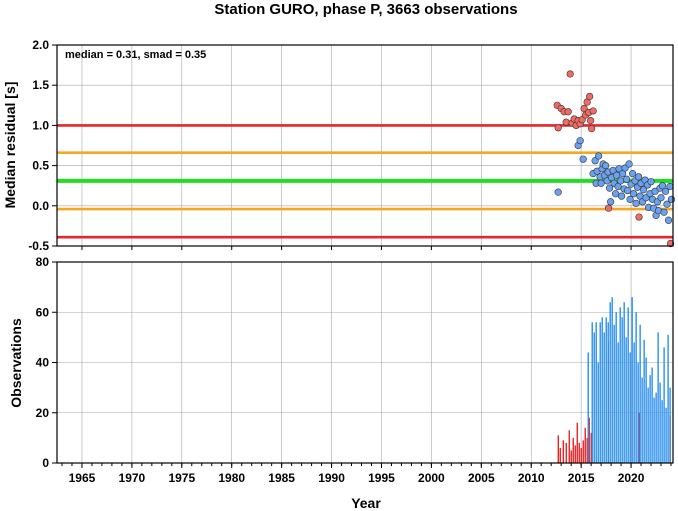 The image size is (678, 511). What do you see at coordinates (43, 363) in the screenshot?
I see `y-tick-label: 40` at bounding box center [43, 363].